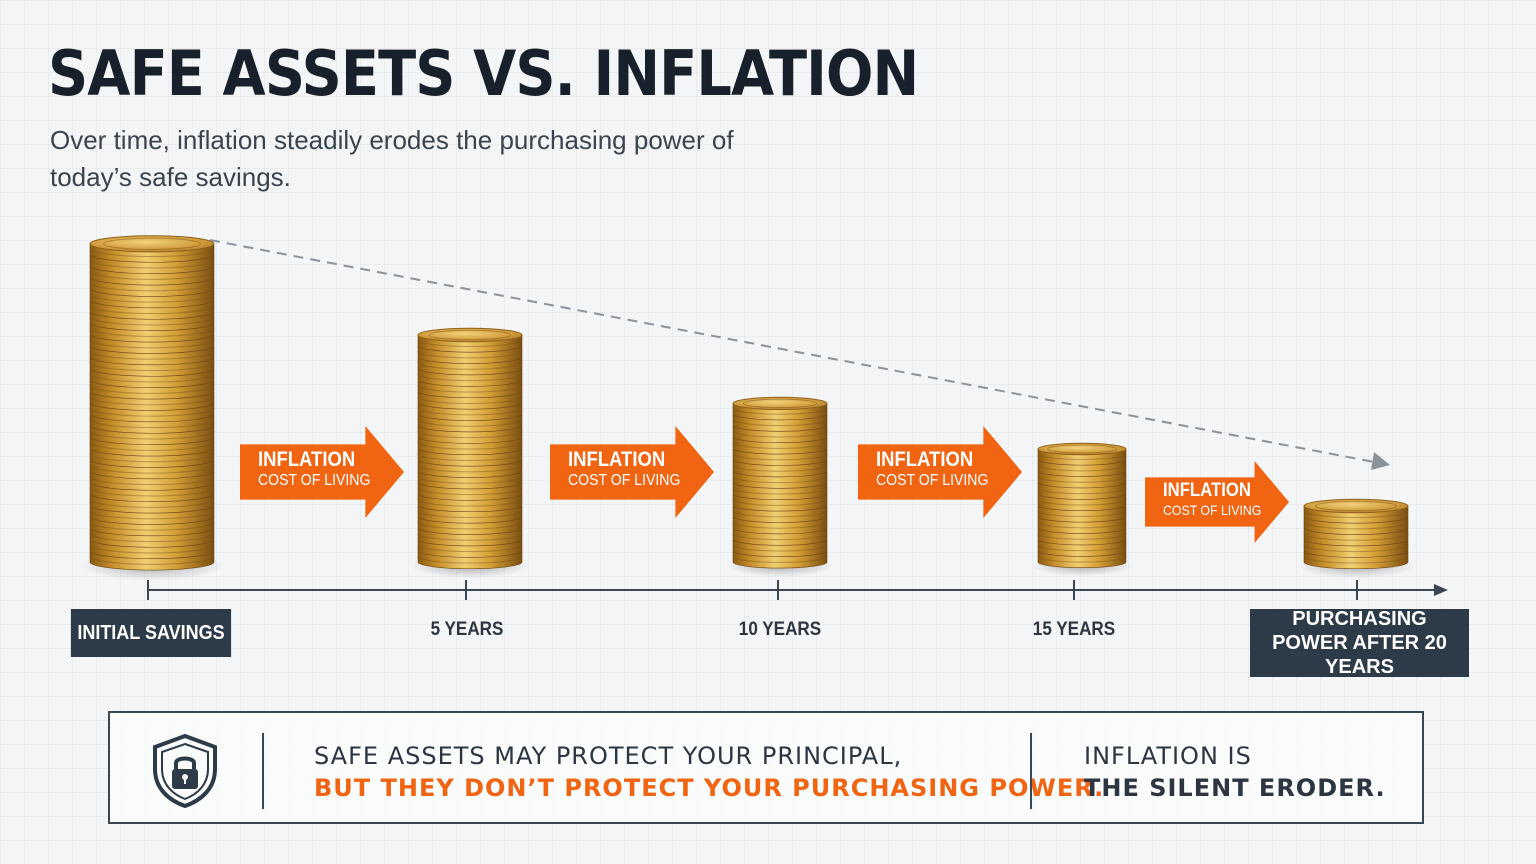 Image resolution: width=1536 pixels, height=864 pixels. What do you see at coordinates (1441, 590) in the screenshot?
I see `timeline-arrowhead` at bounding box center [1441, 590].